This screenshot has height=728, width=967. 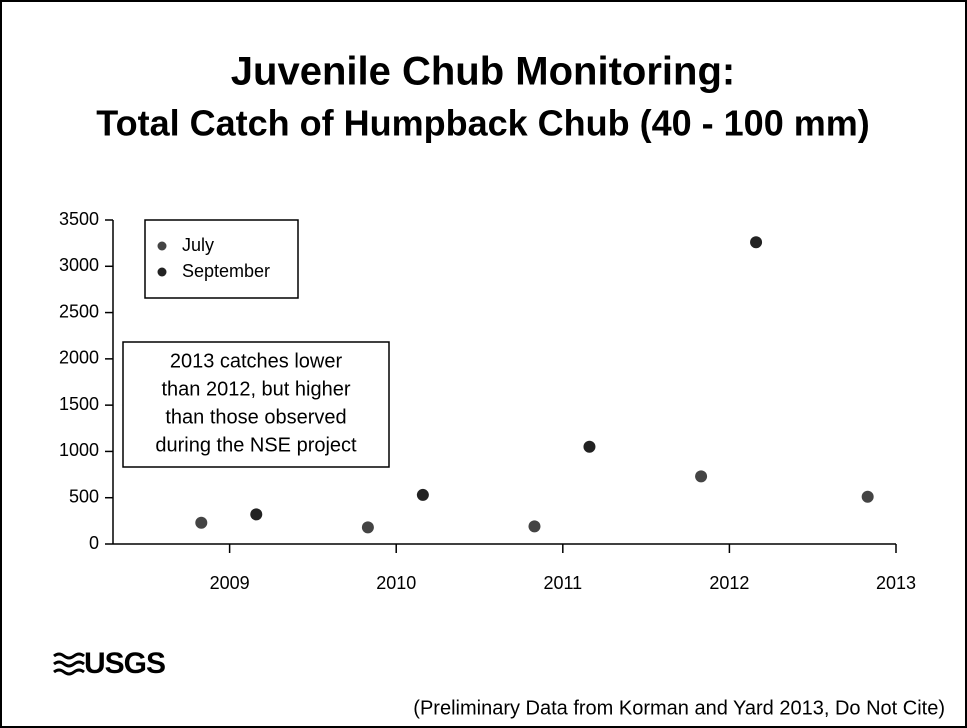 What do you see at coordinates (198, 245) in the screenshot?
I see `legend-label: July` at bounding box center [198, 245].